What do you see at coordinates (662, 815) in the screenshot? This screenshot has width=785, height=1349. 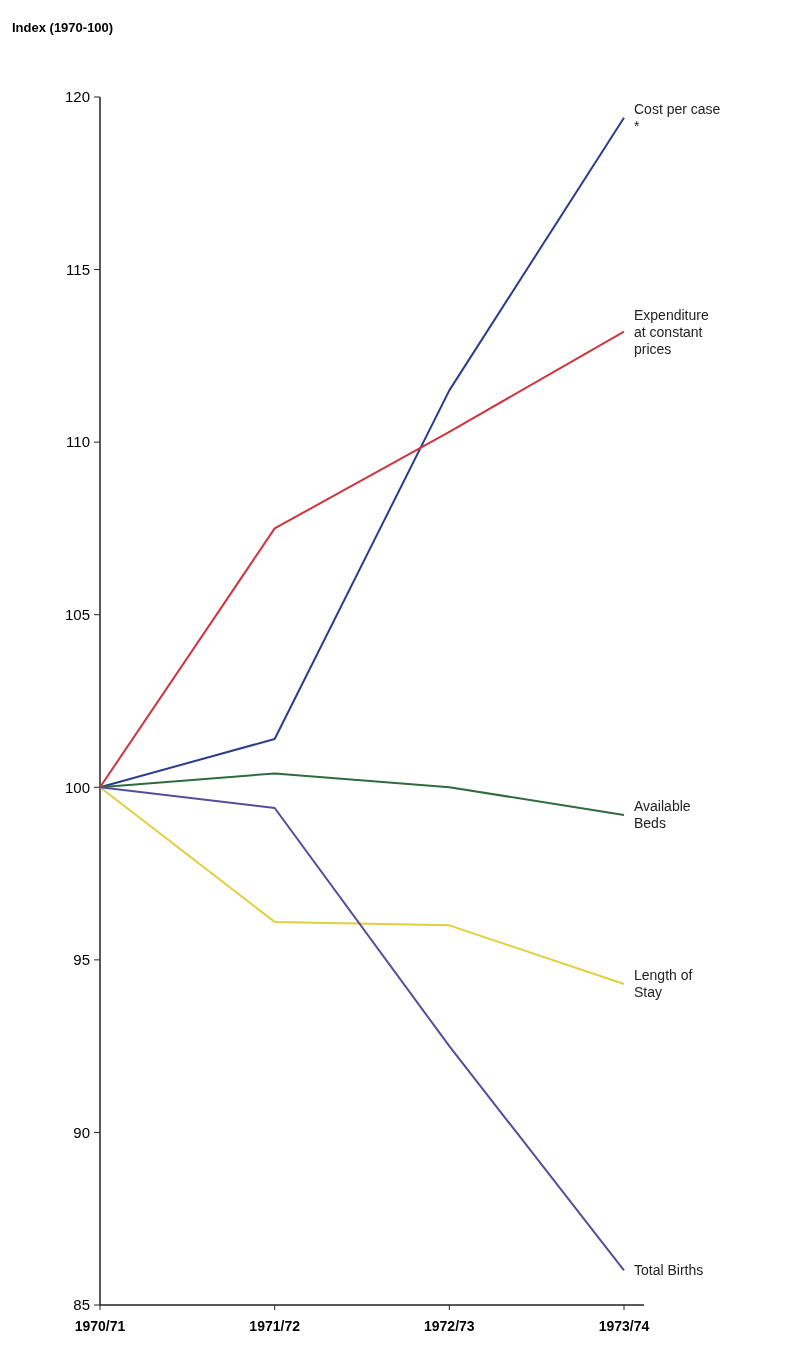 I see `series-label: Available Beds` at bounding box center [662, 815].